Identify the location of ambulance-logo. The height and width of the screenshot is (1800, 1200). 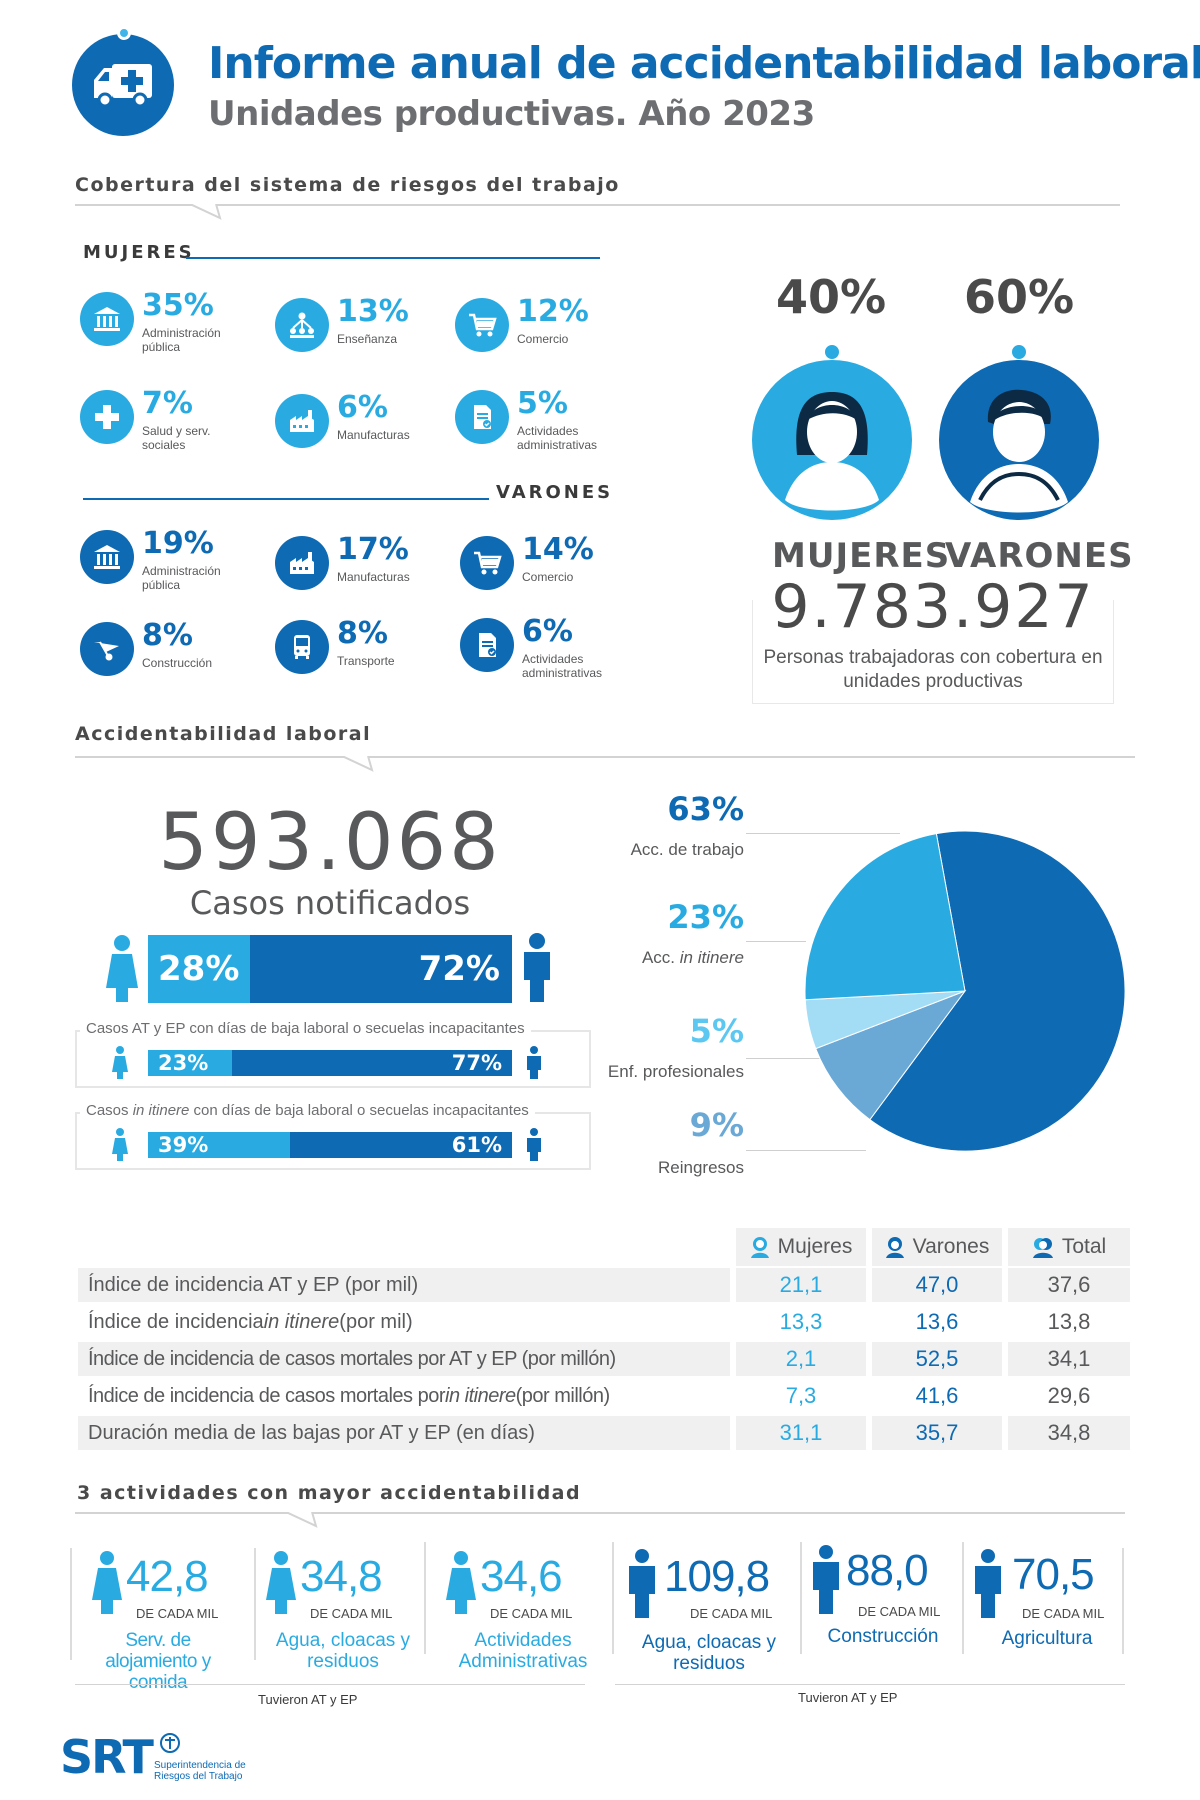
(123, 85).